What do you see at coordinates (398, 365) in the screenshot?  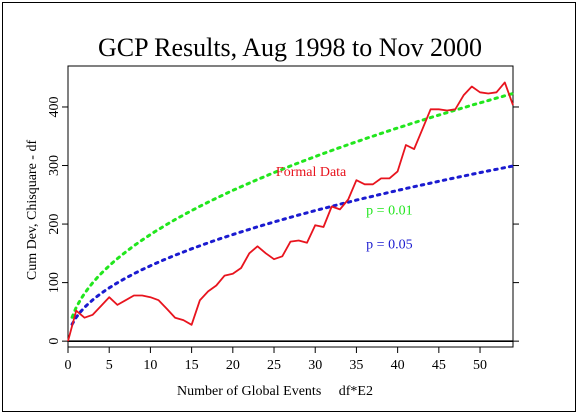 I see `x-tick-label: 40` at bounding box center [398, 365].